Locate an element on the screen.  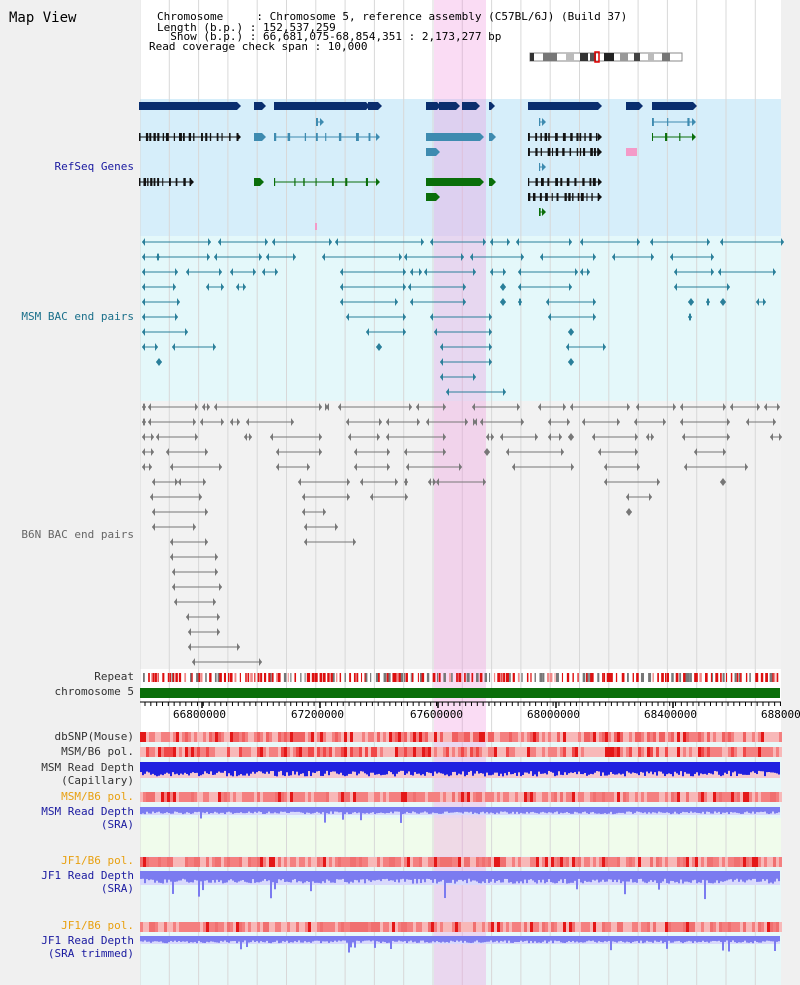
jf1-depth-sra-track is located at coordinates (460, 885).